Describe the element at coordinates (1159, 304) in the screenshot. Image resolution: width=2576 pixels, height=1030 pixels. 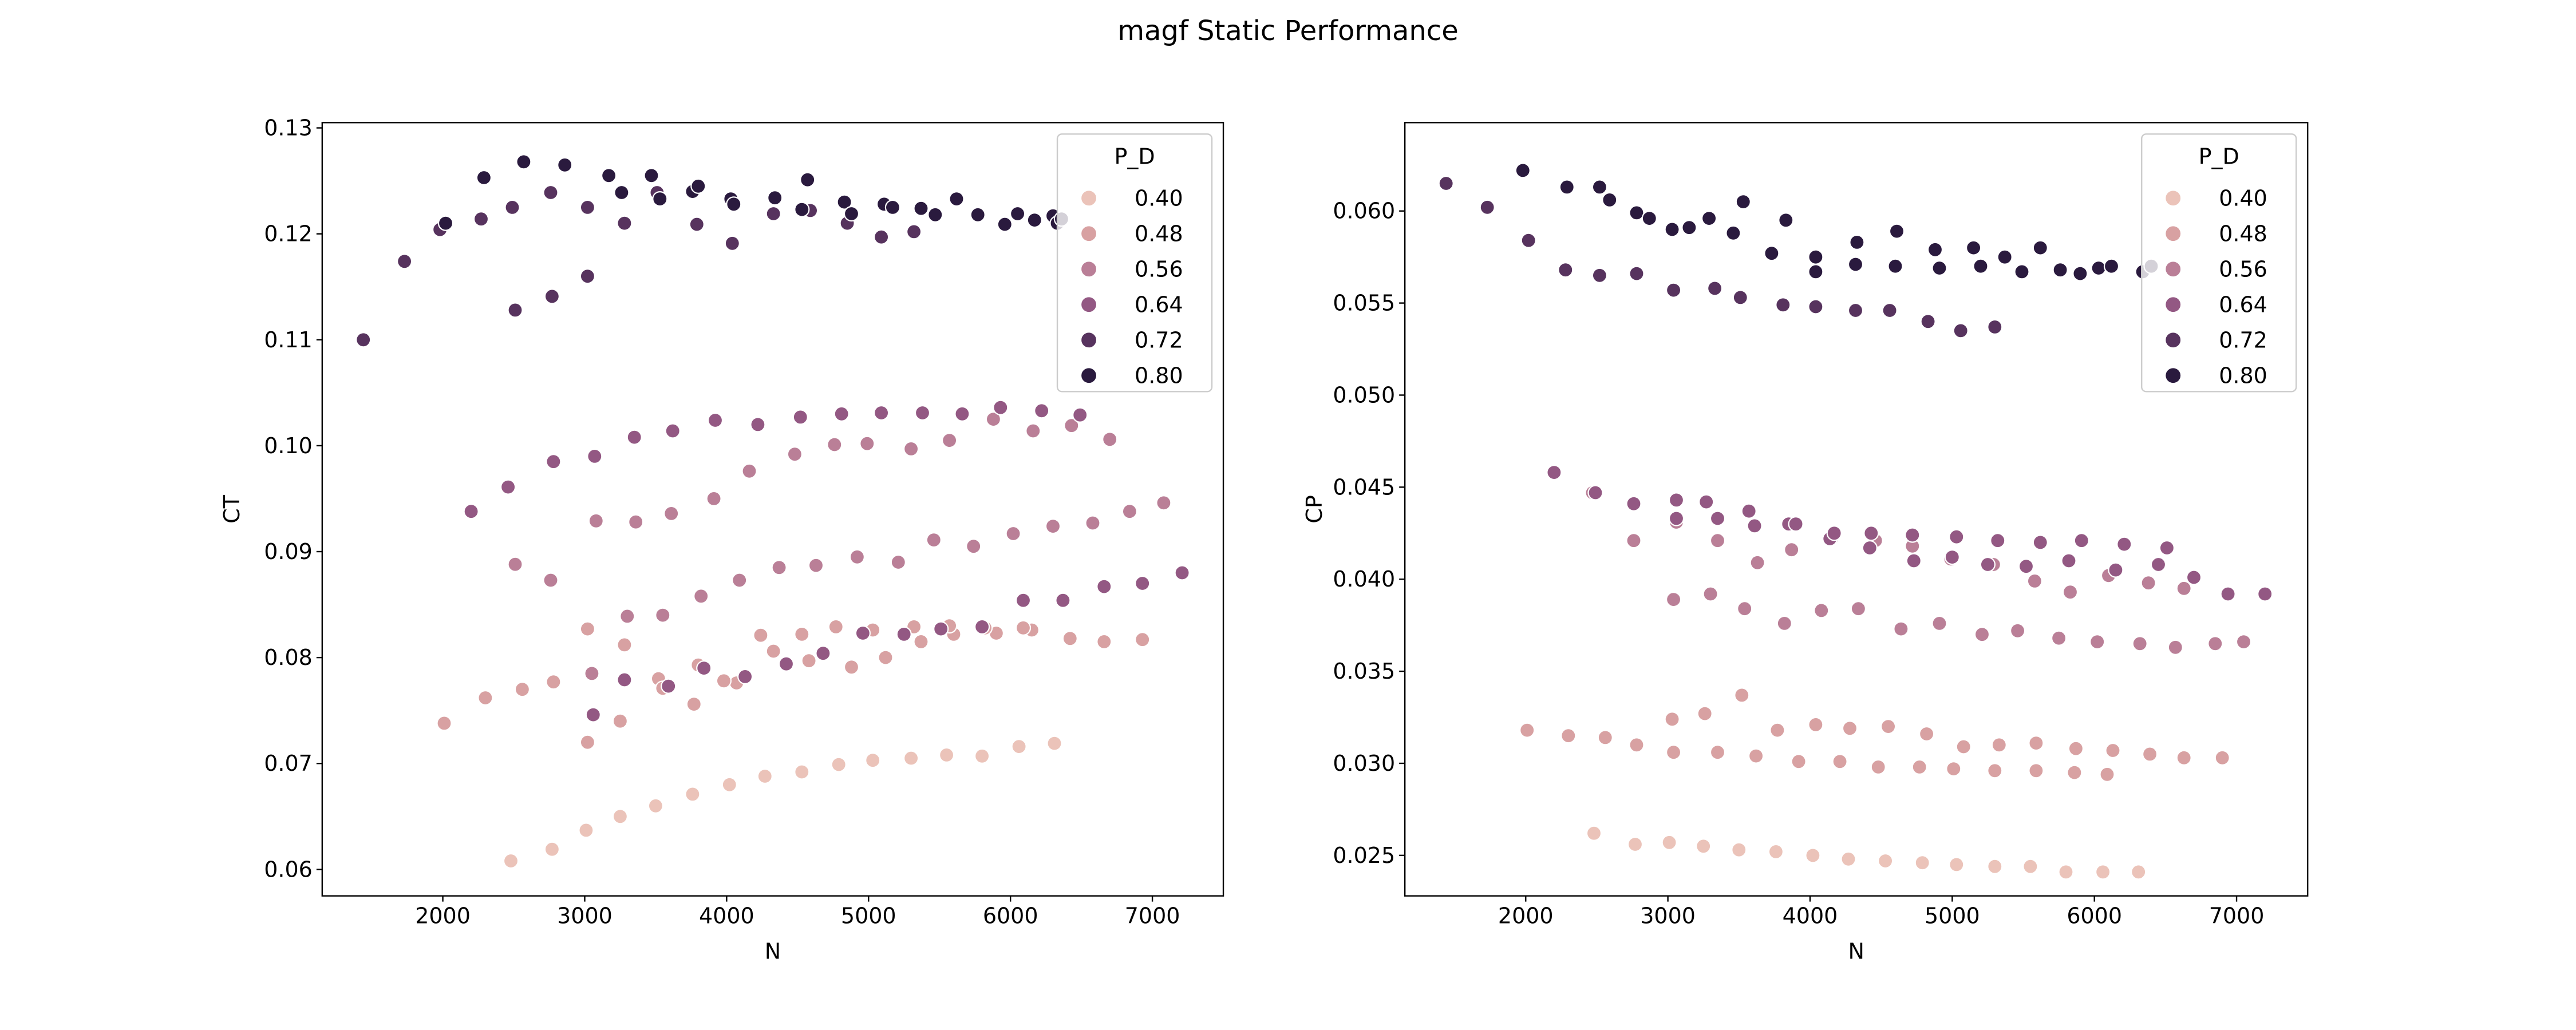
I see `ct-legend-label: 0.64` at that location.